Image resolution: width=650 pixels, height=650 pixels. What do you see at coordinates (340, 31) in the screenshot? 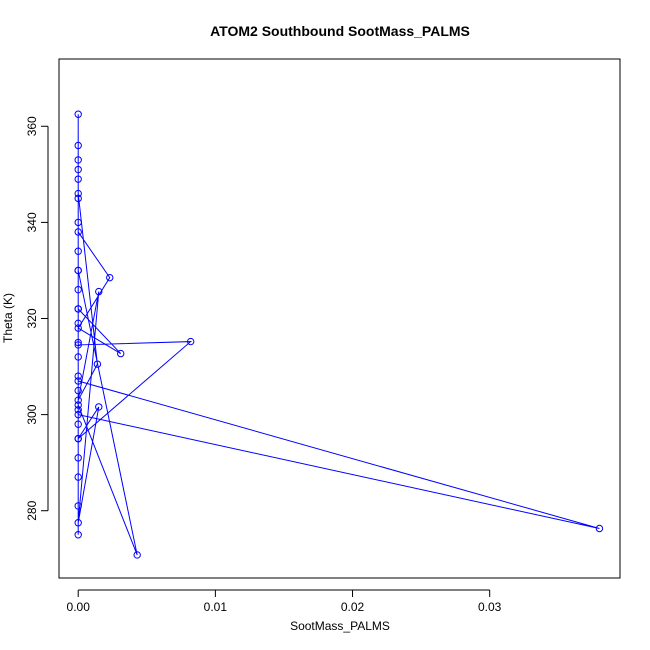
I see `chart-title: ATOM2 Southbound SootMass_PALMS` at bounding box center [340, 31].